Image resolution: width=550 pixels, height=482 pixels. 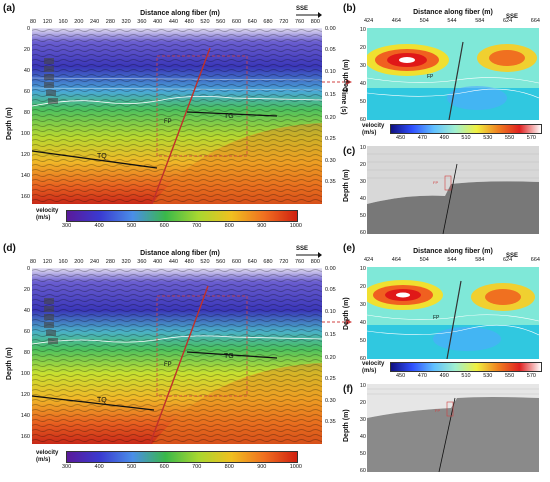 I want to click on panel-label-d: (d), so click(x=9, y=248).